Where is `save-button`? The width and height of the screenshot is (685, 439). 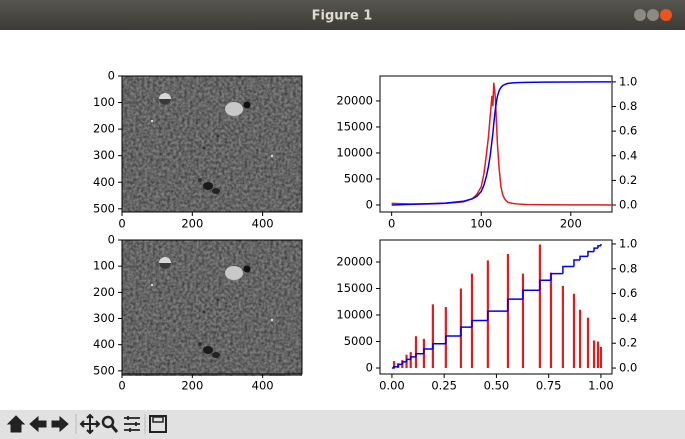 save-button is located at coordinates (158, 424).